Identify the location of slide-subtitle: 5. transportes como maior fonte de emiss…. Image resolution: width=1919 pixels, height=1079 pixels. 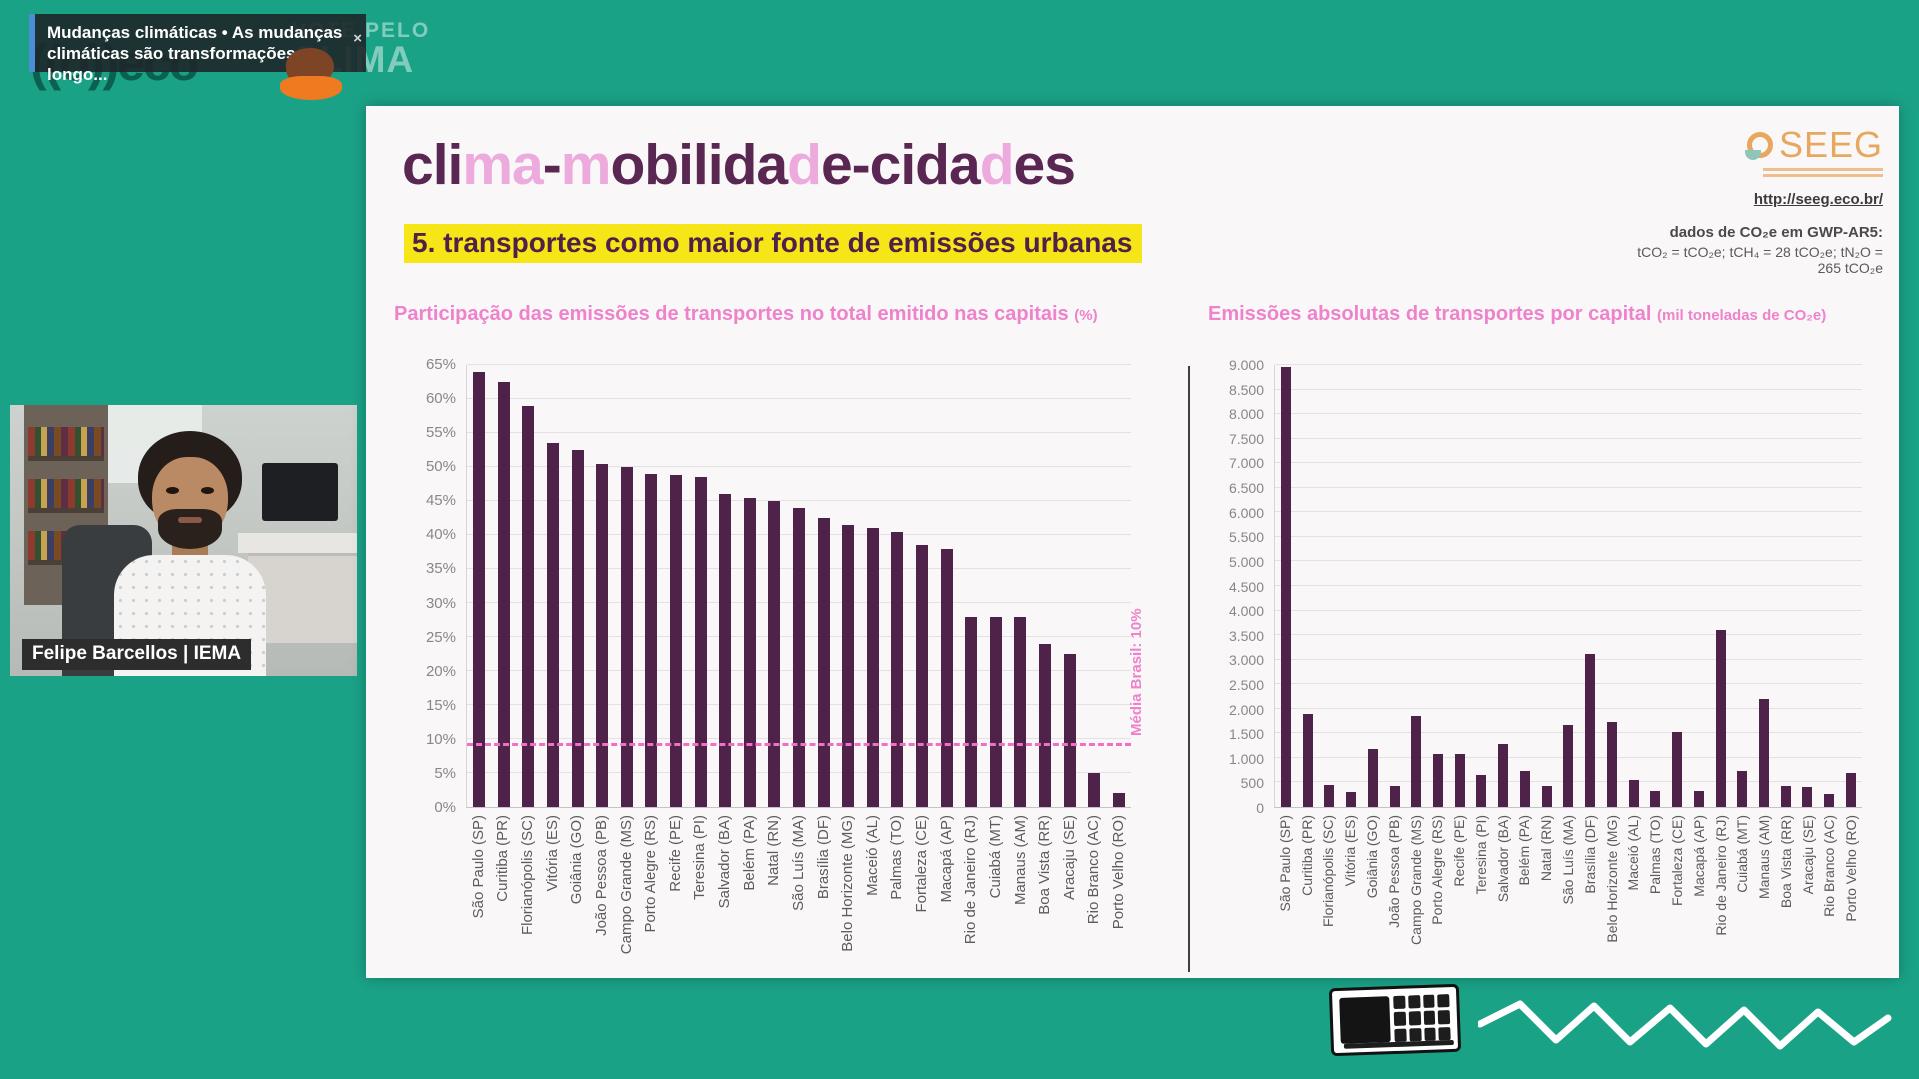
(773, 243).